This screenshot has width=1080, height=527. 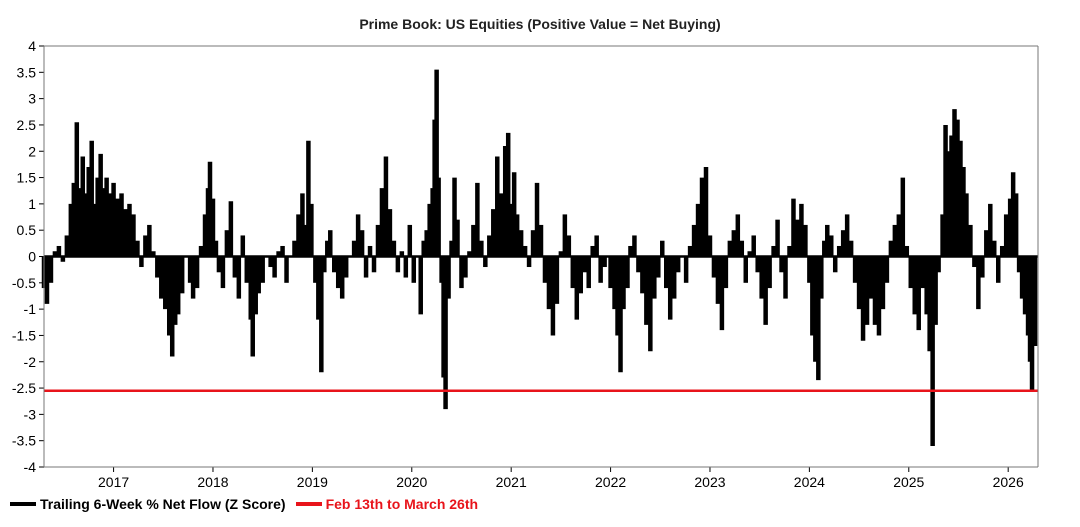 I want to click on legend-item-net-flow: Trailing 6-Week % Net Flow (Z Score), so click(x=148, y=504).